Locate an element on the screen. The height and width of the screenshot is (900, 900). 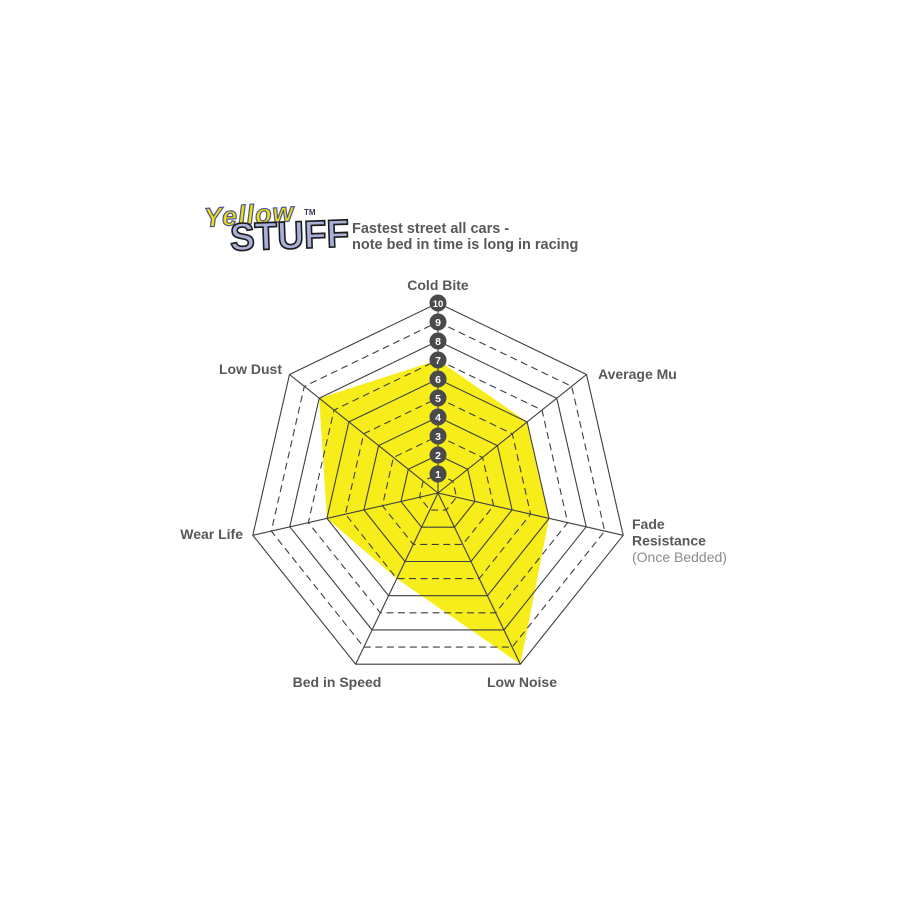
axis-label-low-dust: Low Dust is located at coordinates (250, 369).